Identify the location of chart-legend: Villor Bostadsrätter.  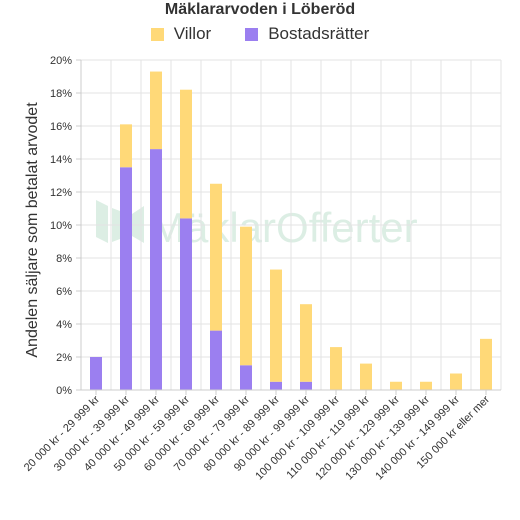
(260, 34).